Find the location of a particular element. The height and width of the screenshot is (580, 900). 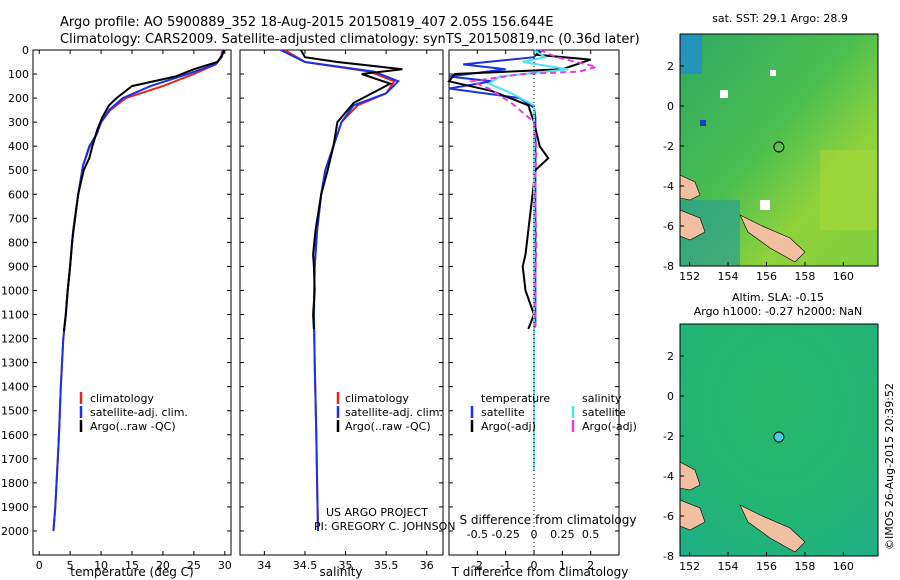

y-tick-label: 900 is located at coordinates (18, 266).